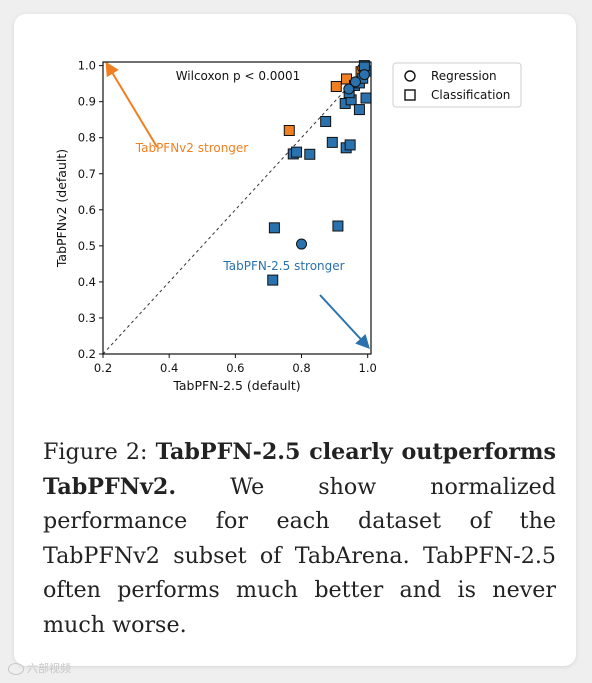  What do you see at coordinates (87, 282) in the screenshot?
I see `y-tick-label: 0.4` at bounding box center [87, 282].